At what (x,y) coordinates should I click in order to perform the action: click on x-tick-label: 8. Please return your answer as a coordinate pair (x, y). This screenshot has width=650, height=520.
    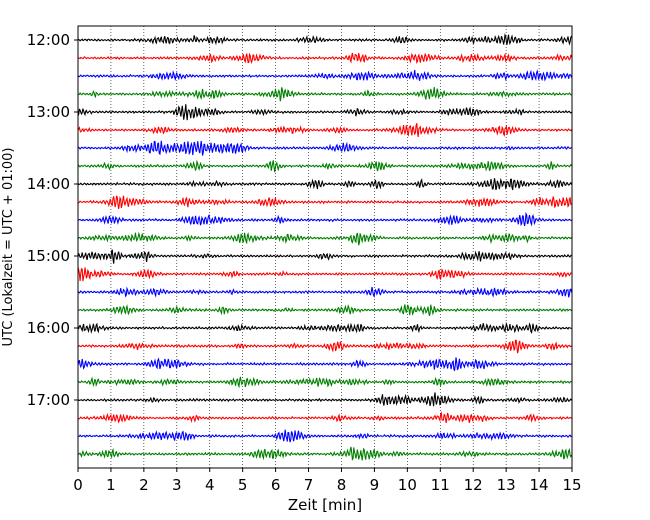
    Looking at the image, I should click on (342, 485).